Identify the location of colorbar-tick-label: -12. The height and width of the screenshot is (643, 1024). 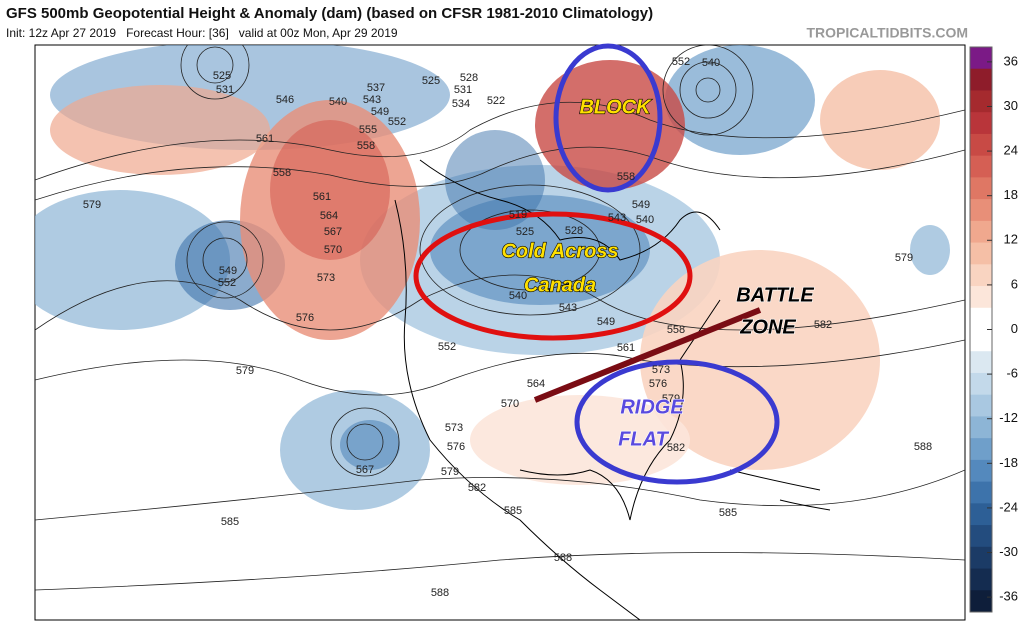
(1008, 417).